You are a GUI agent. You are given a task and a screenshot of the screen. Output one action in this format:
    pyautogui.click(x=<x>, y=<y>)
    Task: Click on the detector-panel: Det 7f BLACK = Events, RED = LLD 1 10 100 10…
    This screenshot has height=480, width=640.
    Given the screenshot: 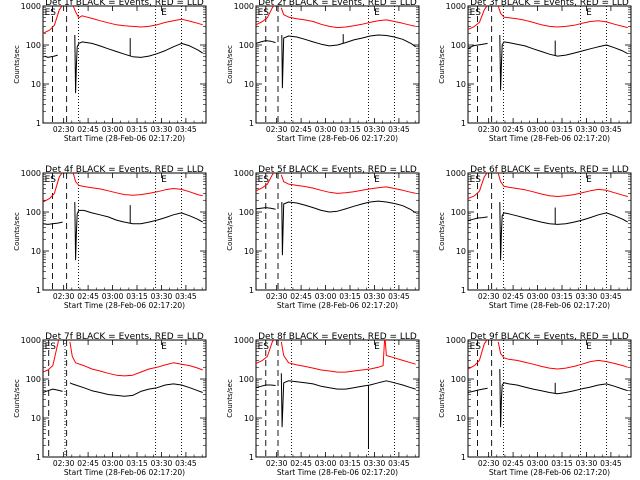 What is the action you would take?
    pyautogui.click(x=110, y=404)
    